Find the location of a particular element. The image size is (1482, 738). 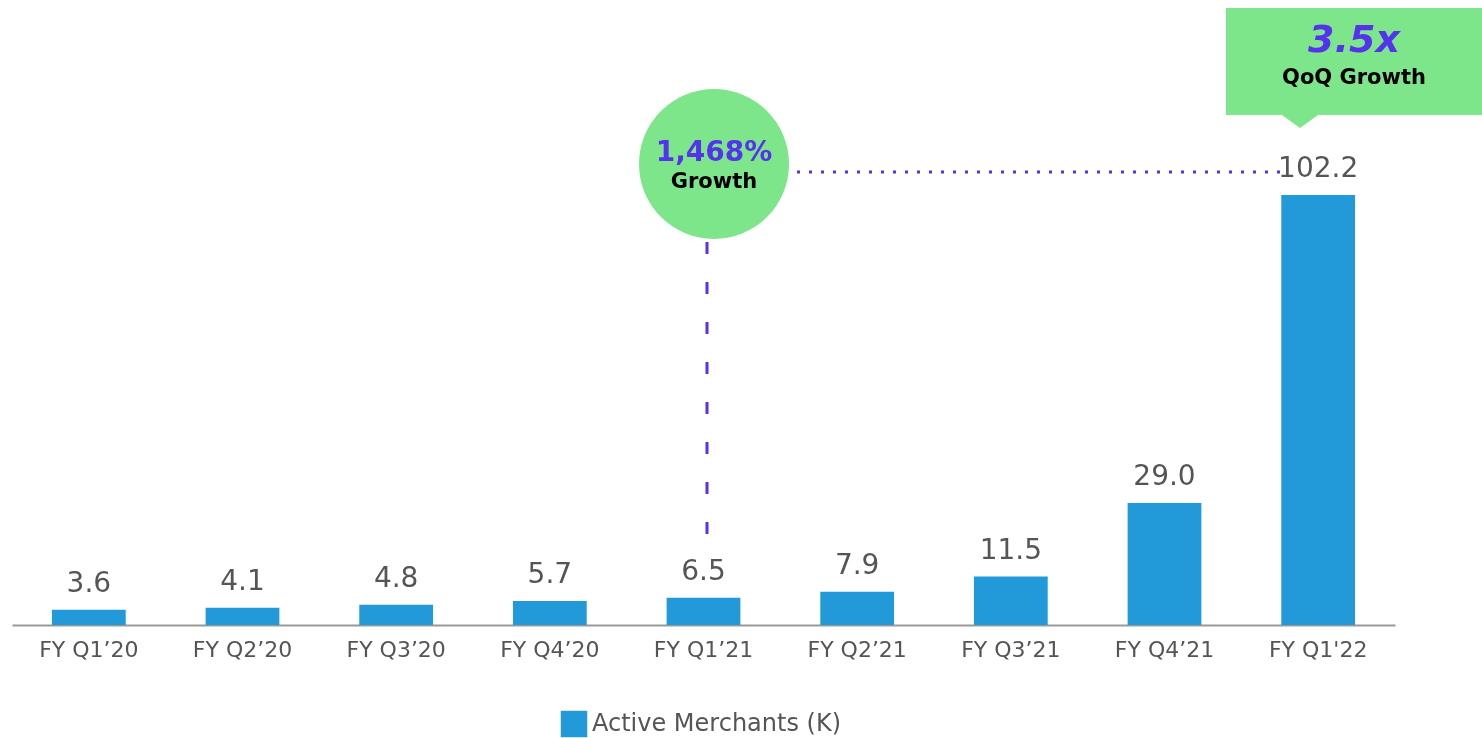

data-label: 7.9 is located at coordinates (857, 564).